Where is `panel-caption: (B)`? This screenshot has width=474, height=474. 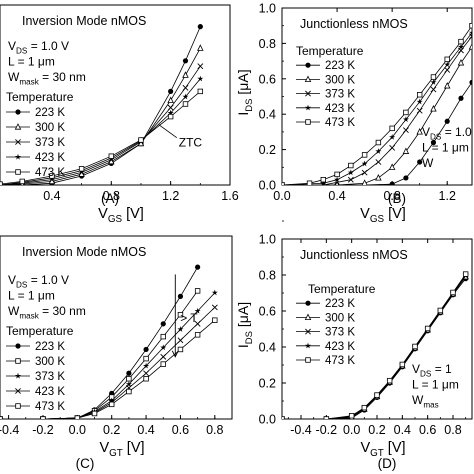
panel-caption: (B) is located at coordinates (397, 198).